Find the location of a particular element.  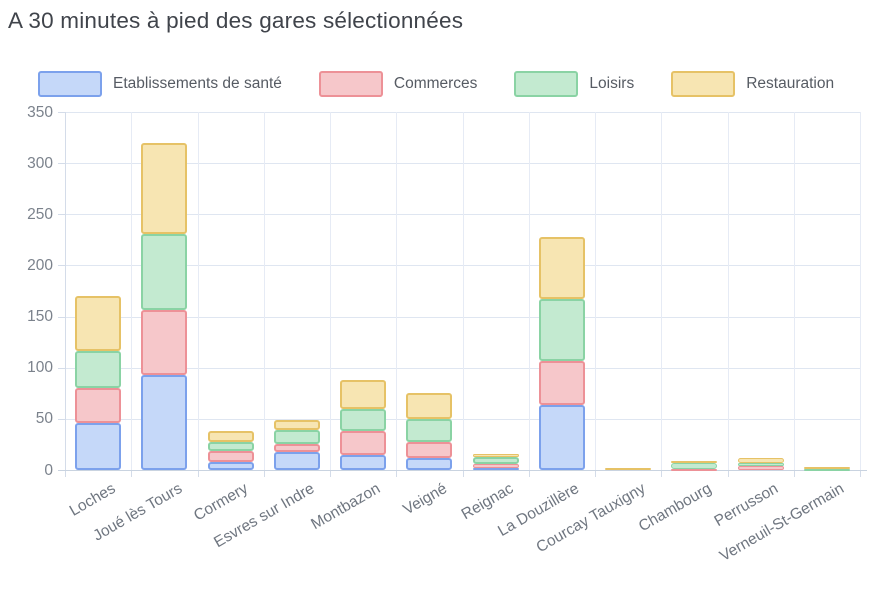

bar-la-douzillere-restauration is located at coordinates (561, 268).